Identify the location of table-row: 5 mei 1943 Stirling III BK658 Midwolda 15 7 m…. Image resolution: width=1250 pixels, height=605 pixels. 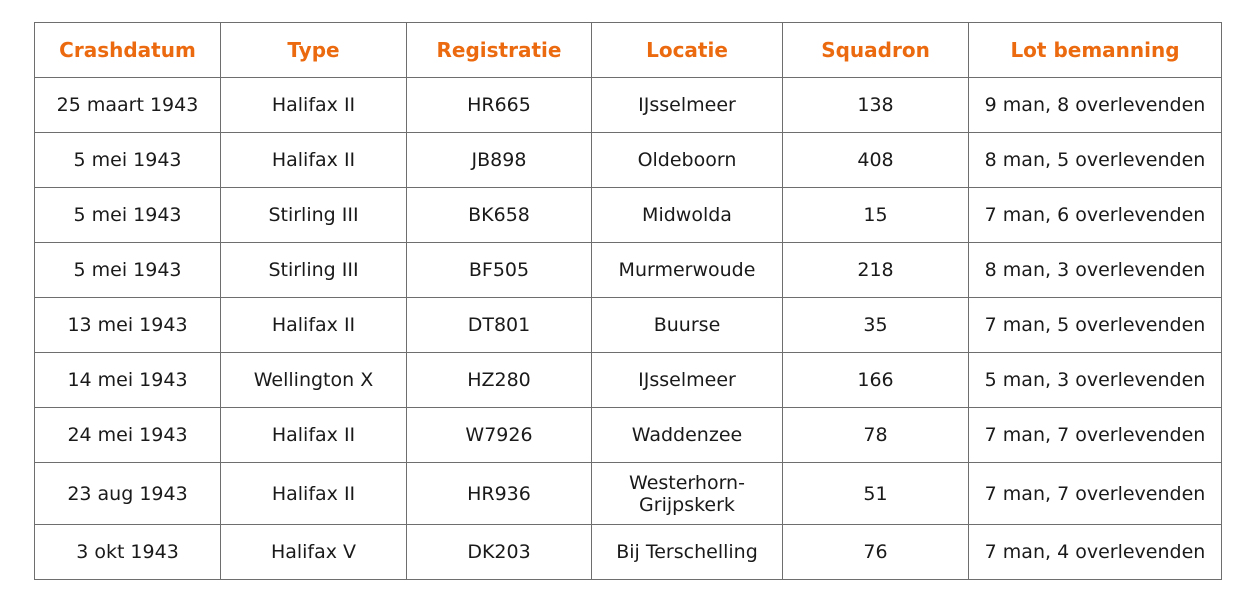
(628, 215).